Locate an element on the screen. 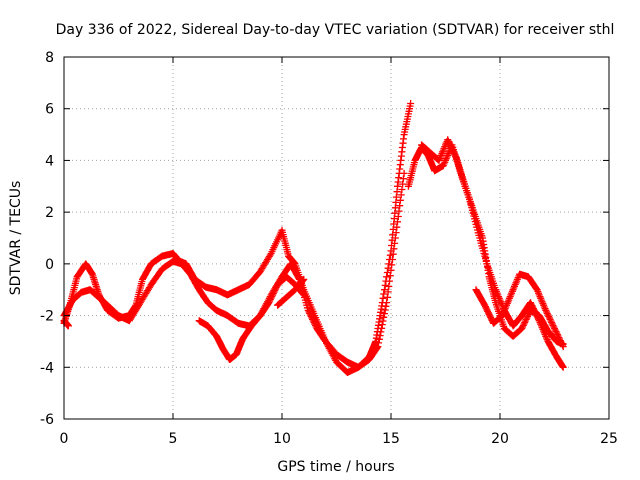  x-tick-label: 5 is located at coordinates (173, 439).